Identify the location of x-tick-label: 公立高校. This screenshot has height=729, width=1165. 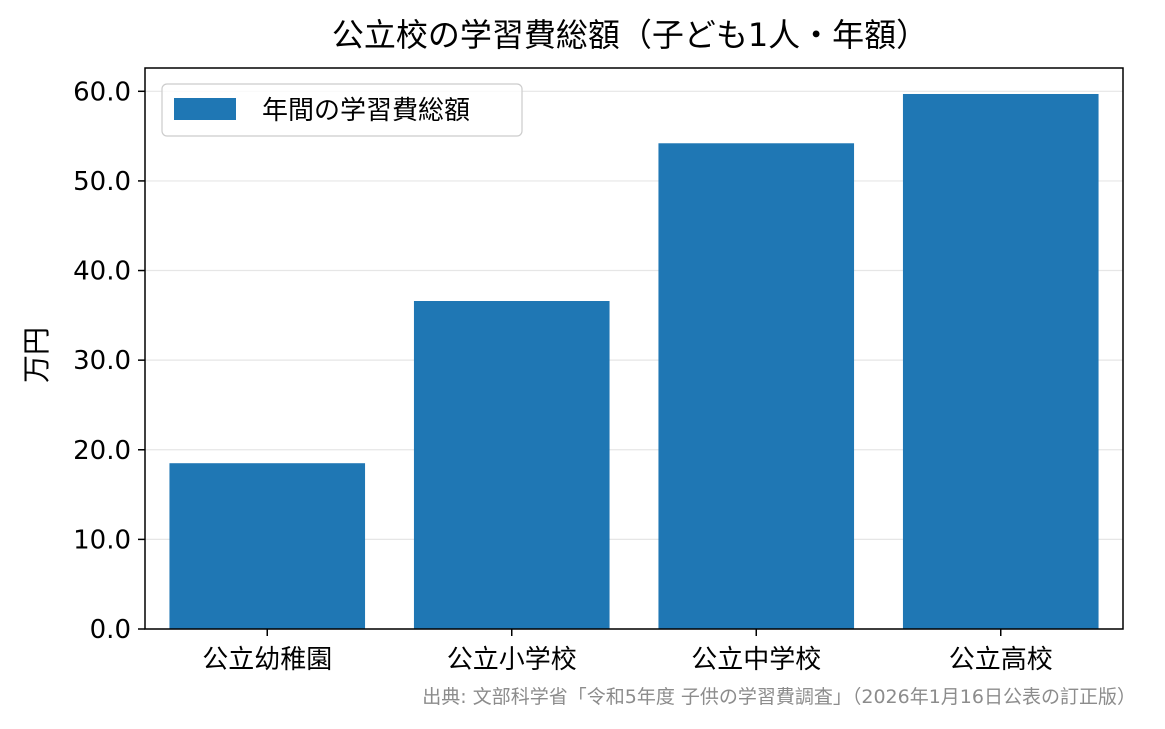
(1001, 660).